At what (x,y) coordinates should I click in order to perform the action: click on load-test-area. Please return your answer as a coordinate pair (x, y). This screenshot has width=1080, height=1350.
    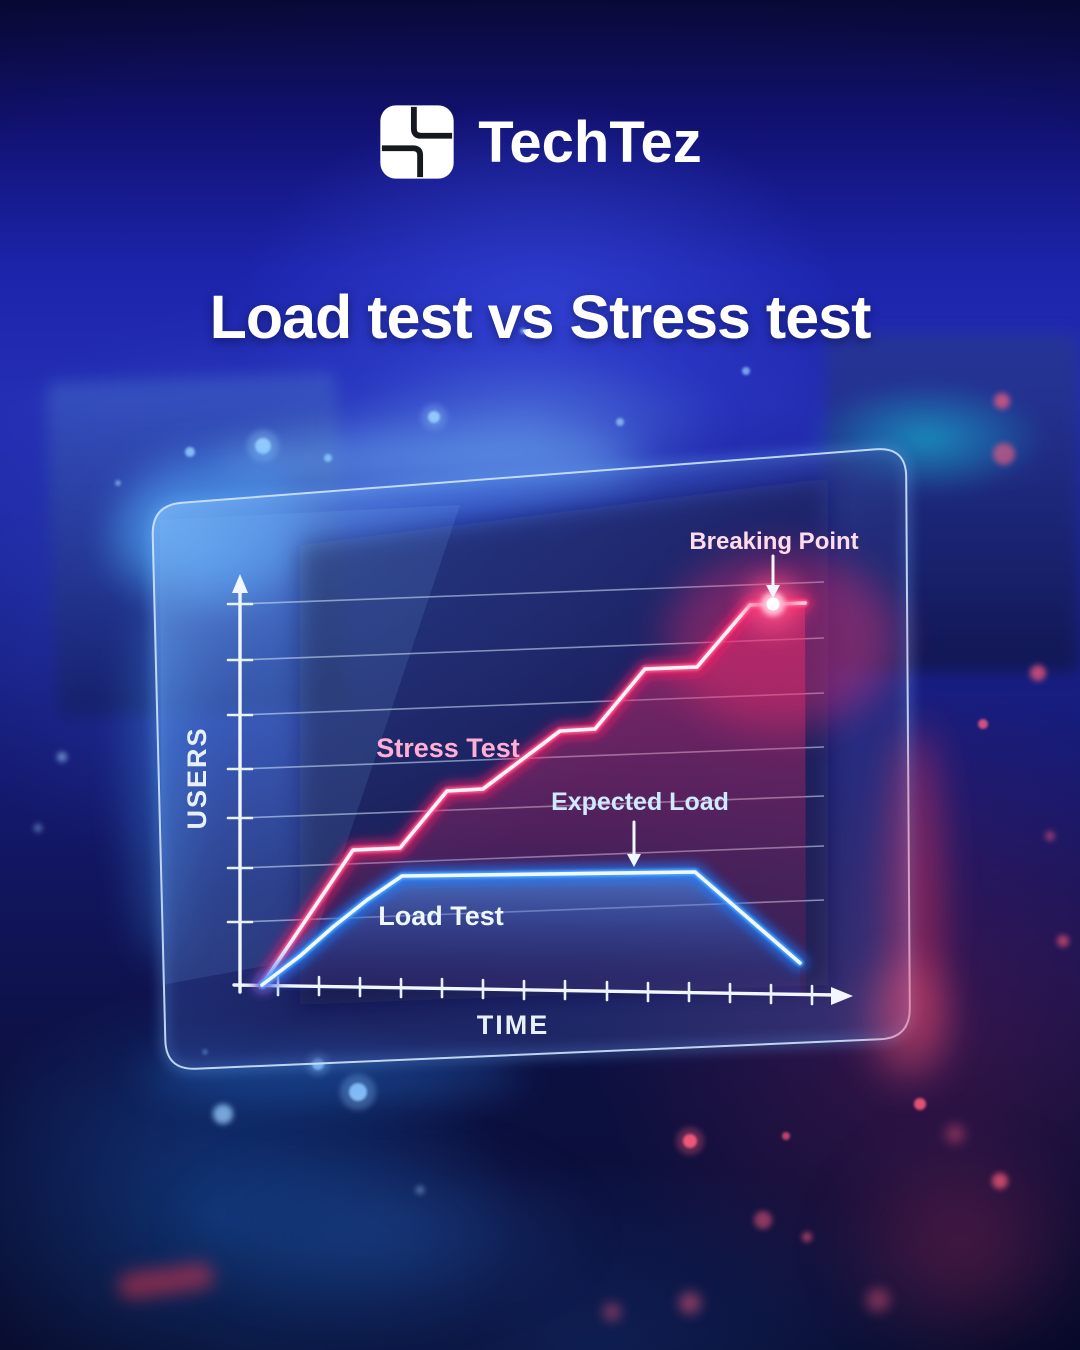
    Looking at the image, I should click on (531, 933).